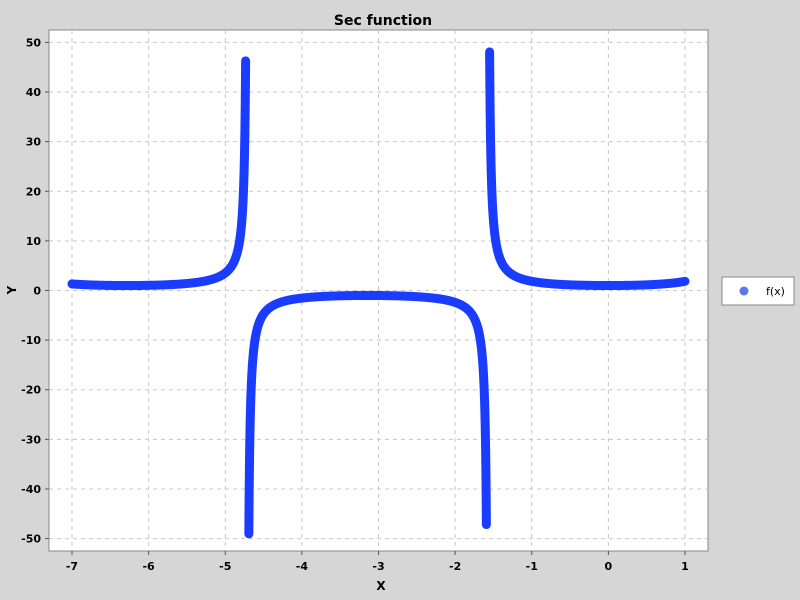 This screenshot has width=800, height=600. I want to click on y-tick-label: -20, so click(31, 390).